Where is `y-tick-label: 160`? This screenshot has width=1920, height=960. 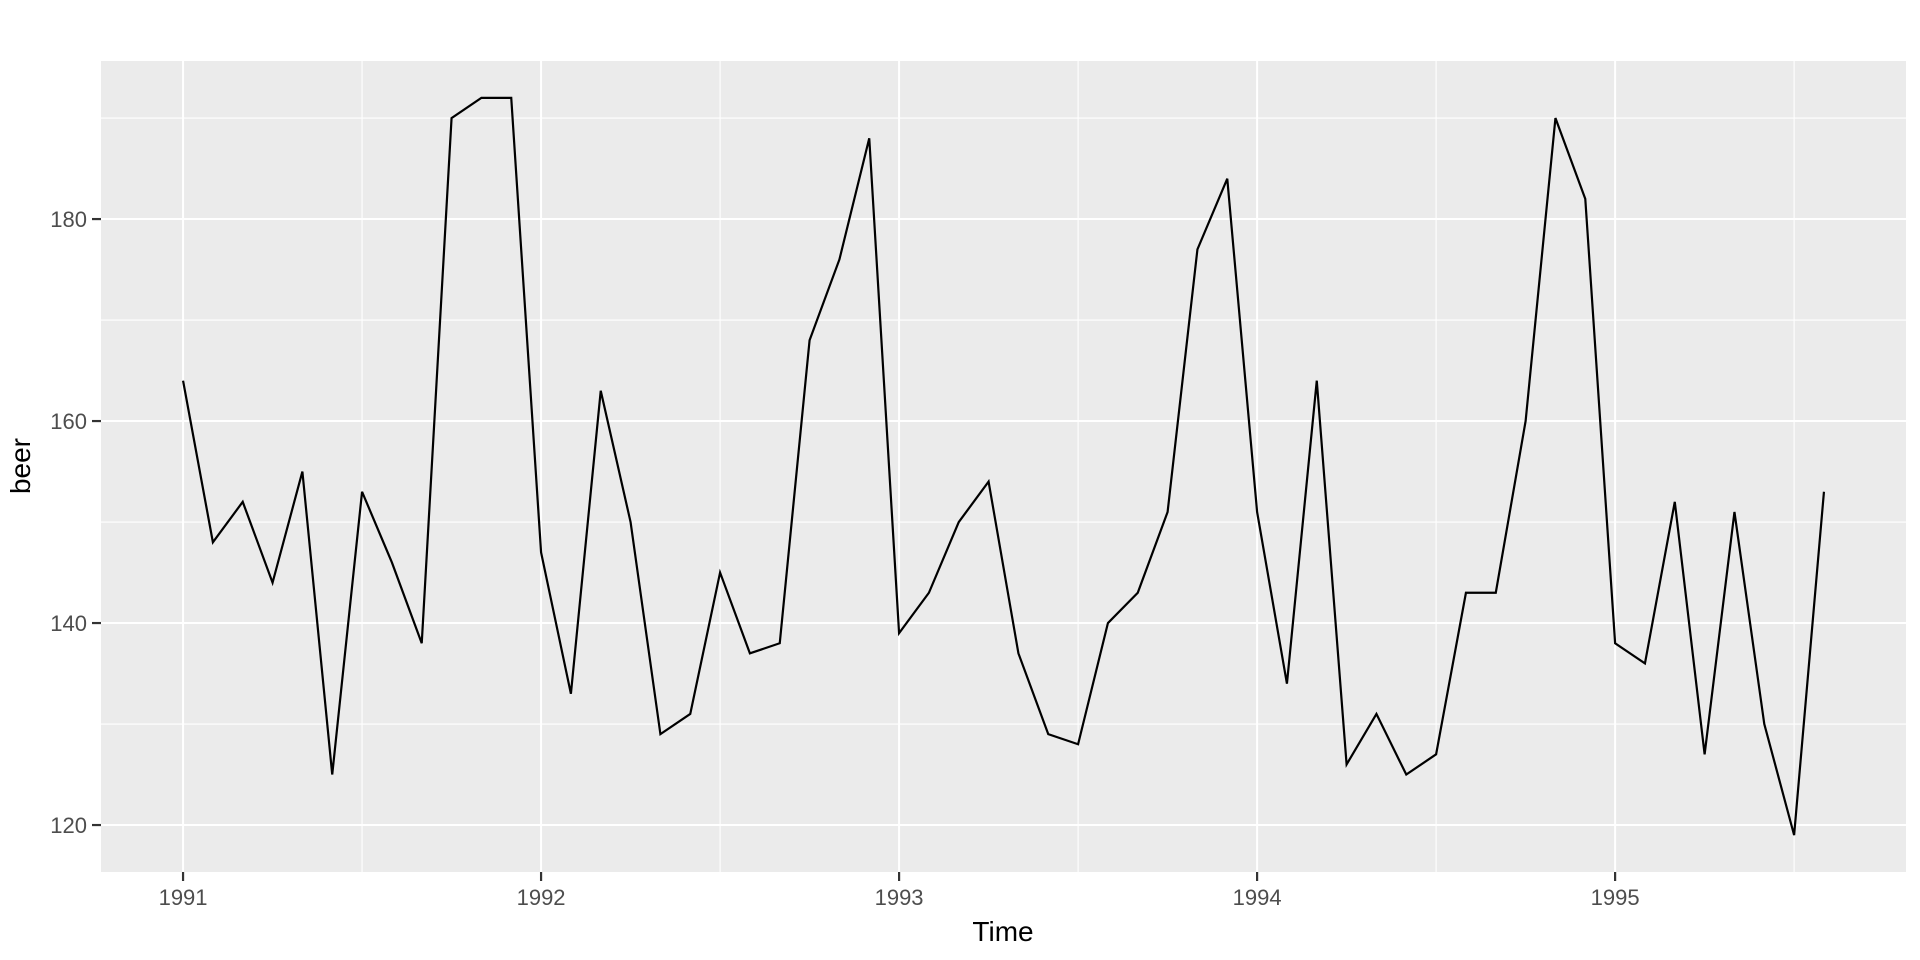 y-tick-label: 160 is located at coordinates (68, 421).